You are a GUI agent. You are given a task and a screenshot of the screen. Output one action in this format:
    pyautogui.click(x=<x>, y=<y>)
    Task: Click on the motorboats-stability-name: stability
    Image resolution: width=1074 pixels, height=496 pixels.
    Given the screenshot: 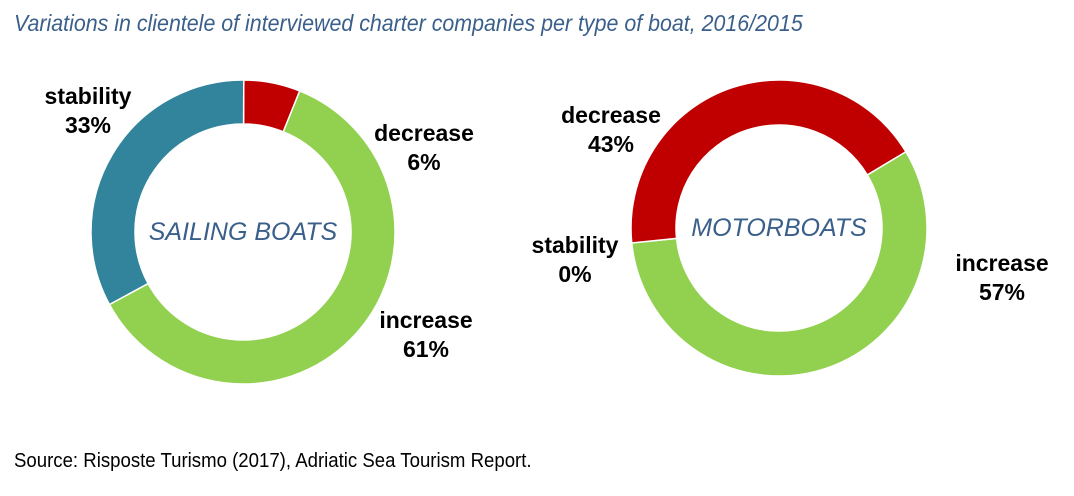 What is the action you would take?
    pyautogui.click(x=575, y=245)
    